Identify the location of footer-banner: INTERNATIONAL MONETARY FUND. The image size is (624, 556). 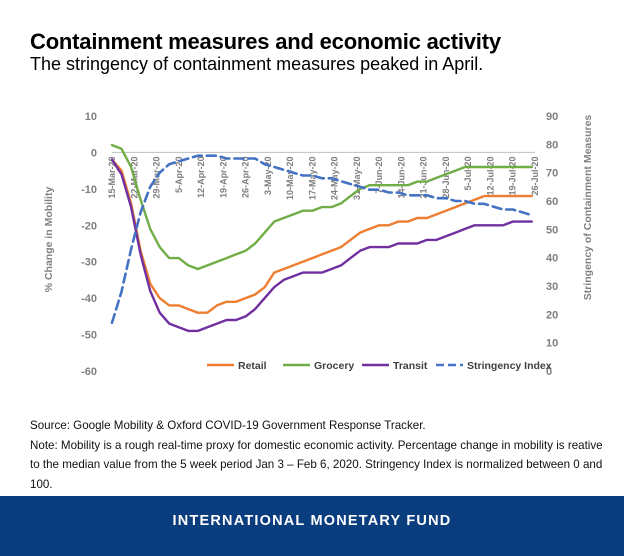
(312, 526).